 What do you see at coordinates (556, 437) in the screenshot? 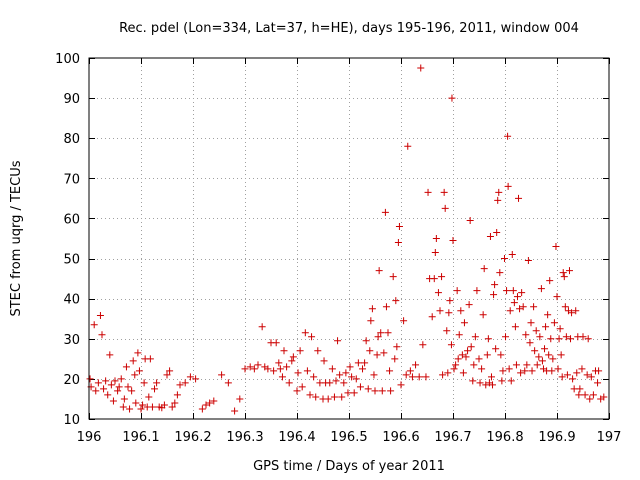
I see `x-tick-label: 196.9` at bounding box center [556, 437].